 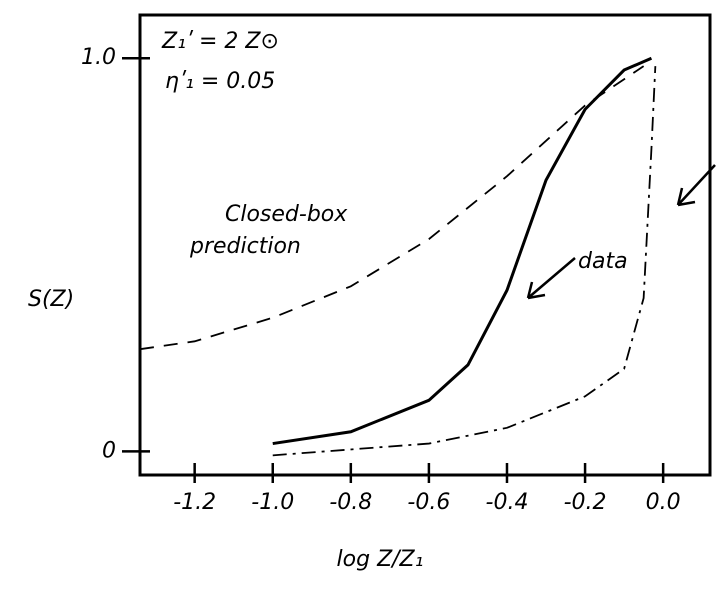 What do you see at coordinates (268, 230) in the screenshot?
I see `series-label: Closed-box prediction` at bounding box center [268, 230].